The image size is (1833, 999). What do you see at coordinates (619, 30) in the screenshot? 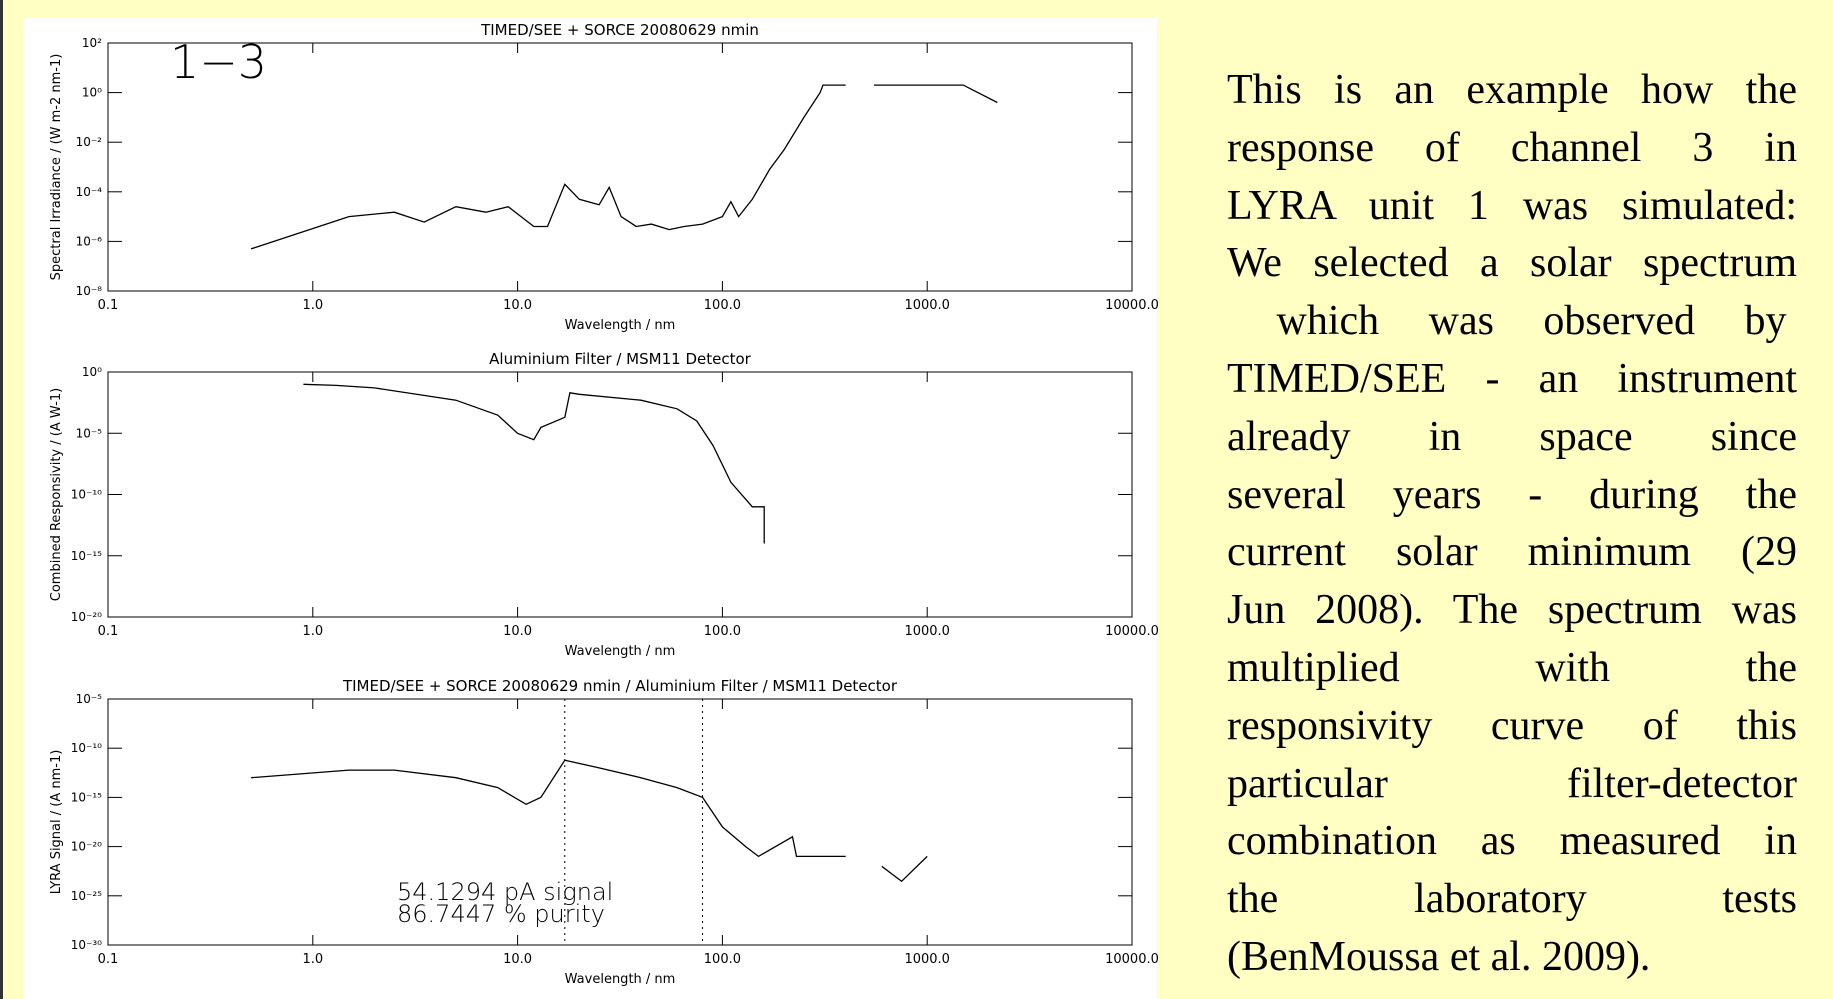
I see `chart-title: TIMED/SEE + SORCE 20080629 nmin` at bounding box center [619, 30].